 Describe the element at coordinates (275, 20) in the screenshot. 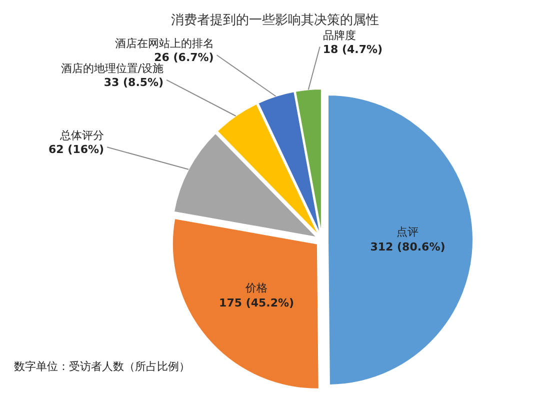

I see `chart-title: 消费者提到的一些影响其决策的属性` at that location.